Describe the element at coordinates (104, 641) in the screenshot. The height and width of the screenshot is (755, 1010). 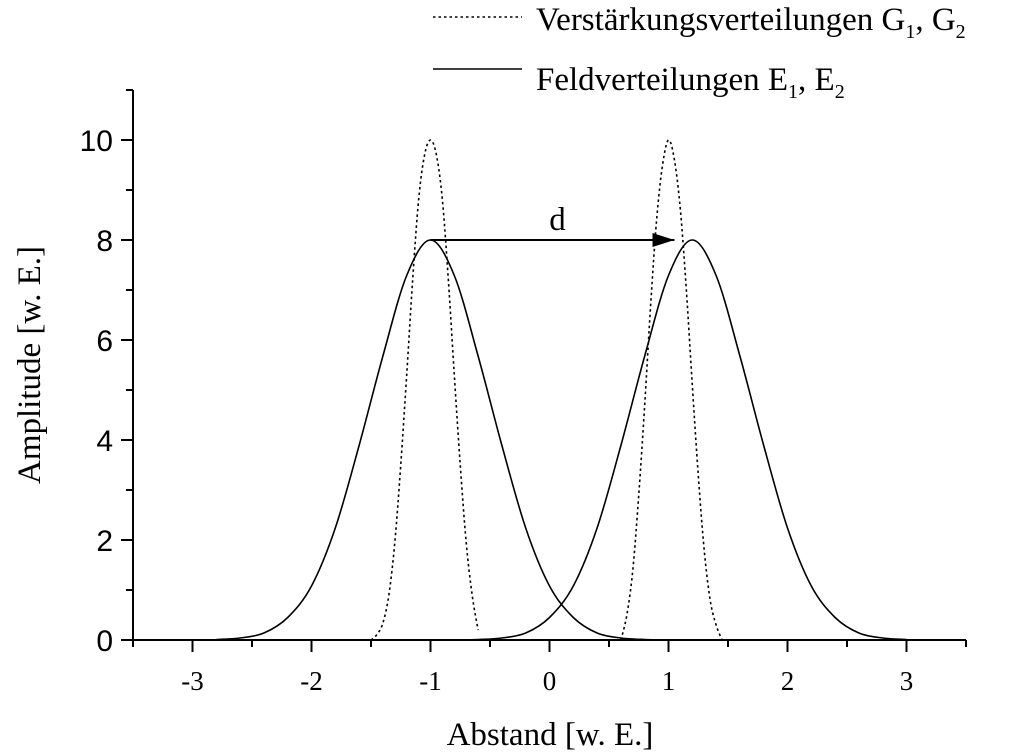
I see `y-tick-label: 0` at that location.